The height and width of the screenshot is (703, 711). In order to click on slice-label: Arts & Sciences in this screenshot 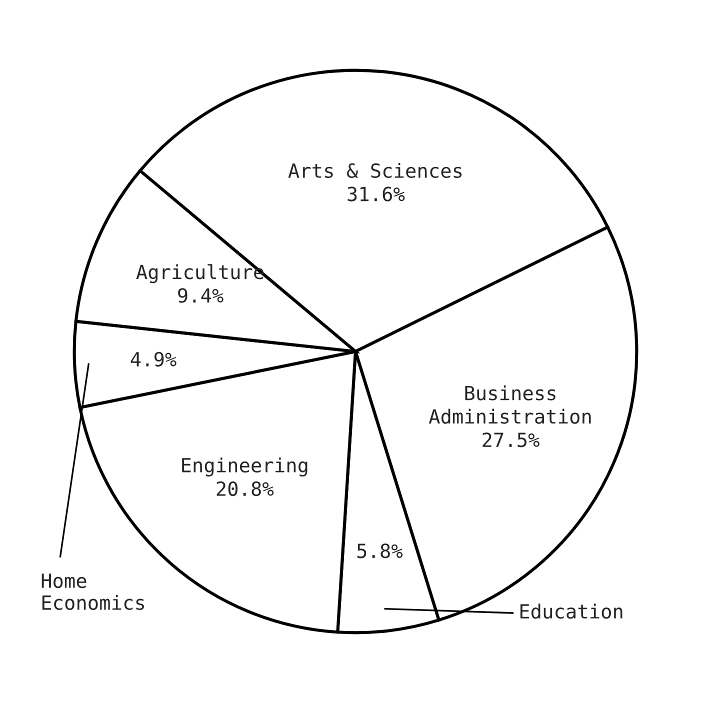, I will do `click(375, 170)`.